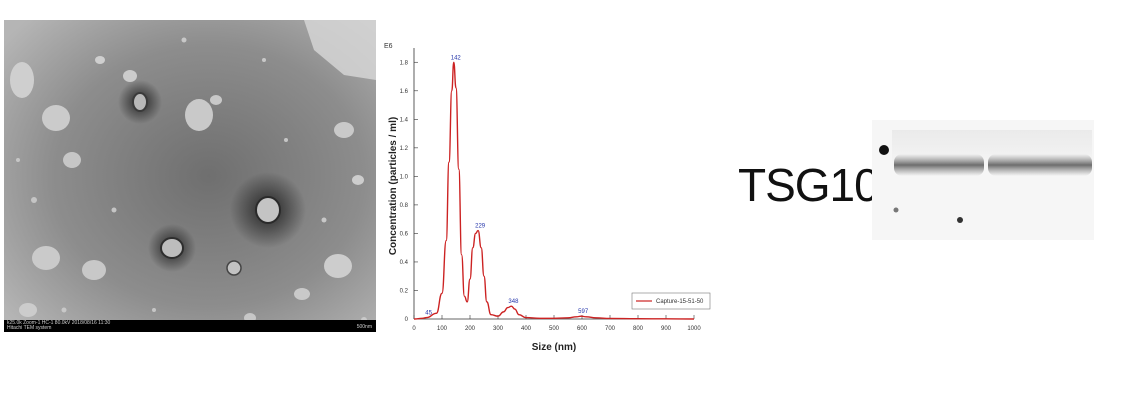 This screenshot has height=405, width=1148. What do you see at coordinates (404, 177) in the screenshot?
I see `y-tick-label: 1.0` at bounding box center [404, 177].